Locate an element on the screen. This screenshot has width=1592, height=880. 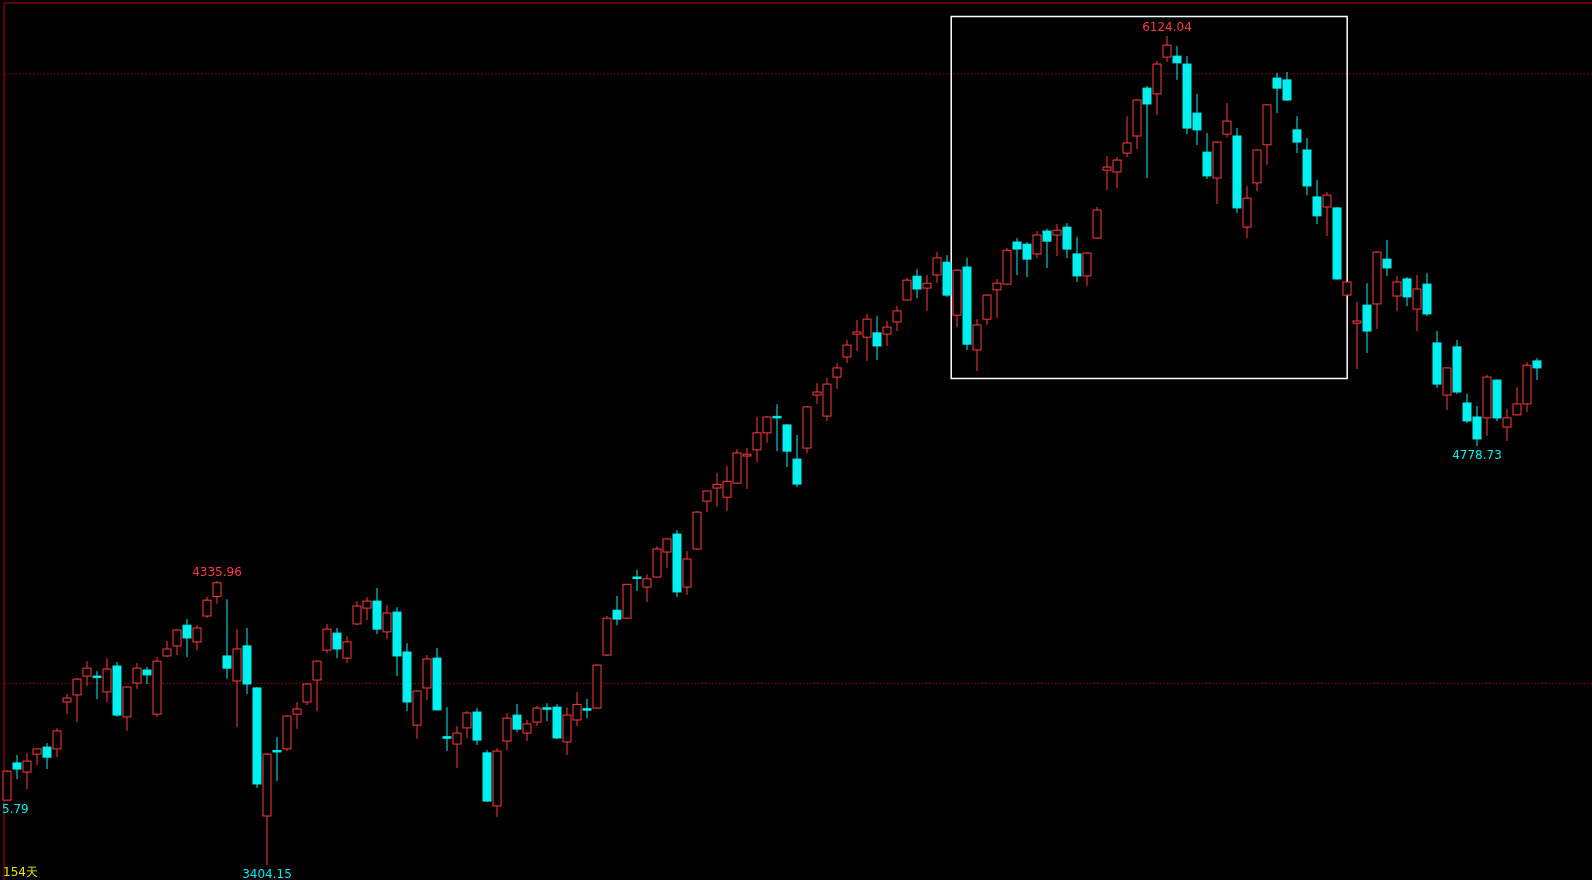
annotation: 4778.73 is located at coordinates (1477, 455).